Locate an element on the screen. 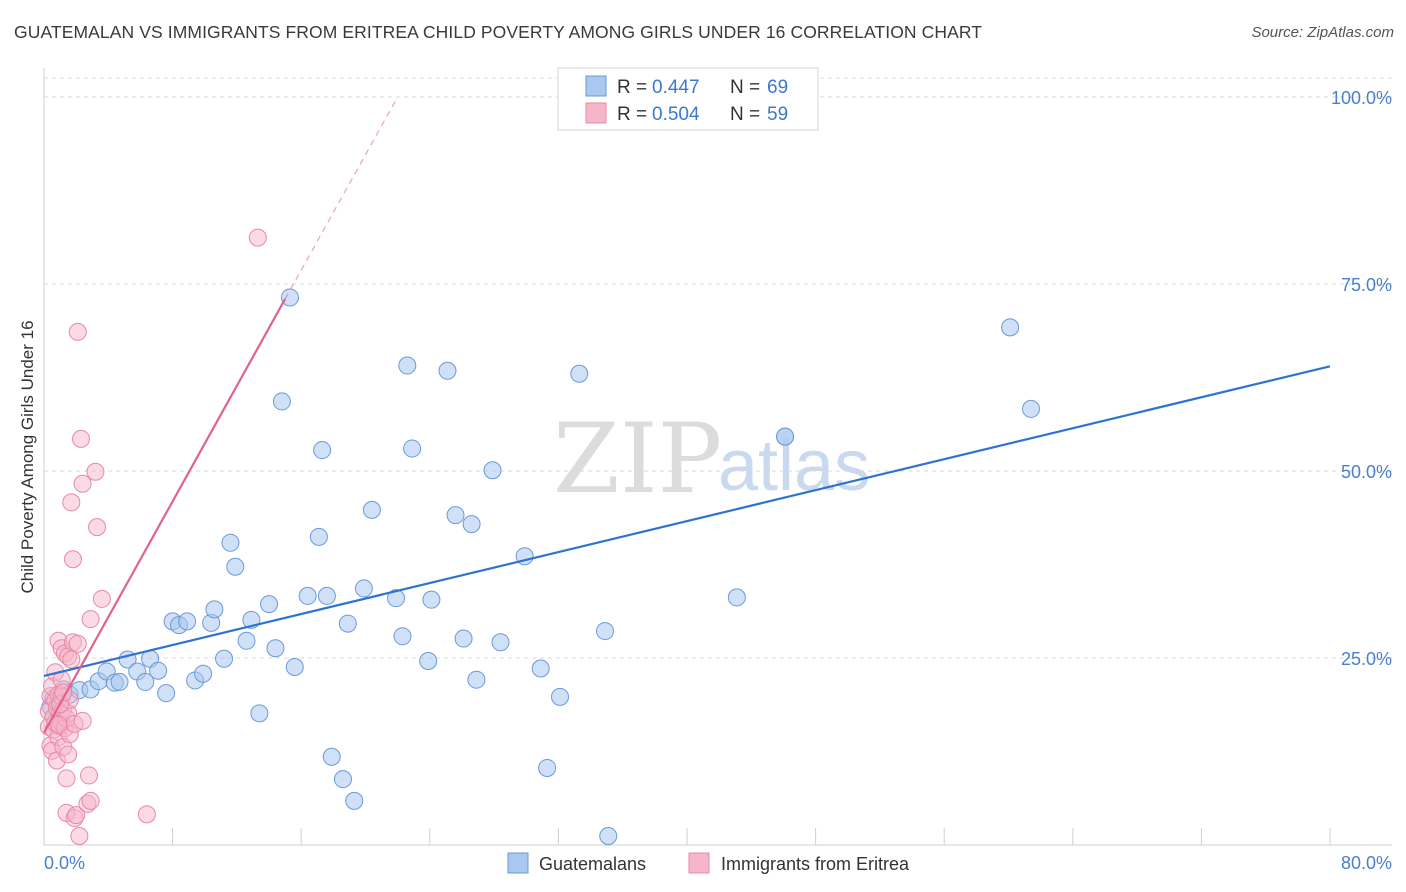  x-tick-marks is located at coordinates (687, 836).